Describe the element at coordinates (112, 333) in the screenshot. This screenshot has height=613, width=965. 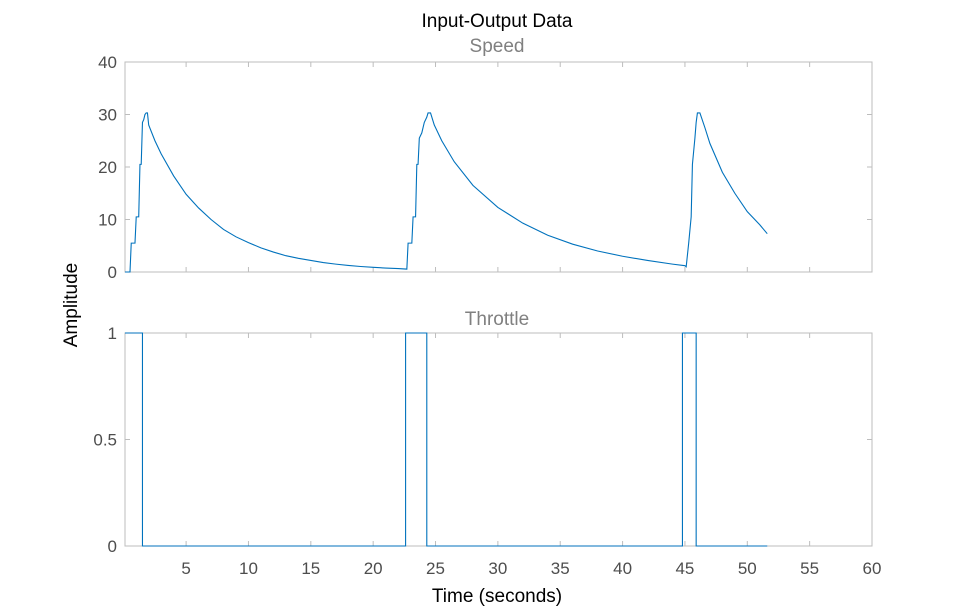
I see `throttle-ytick-label: 1` at that location.